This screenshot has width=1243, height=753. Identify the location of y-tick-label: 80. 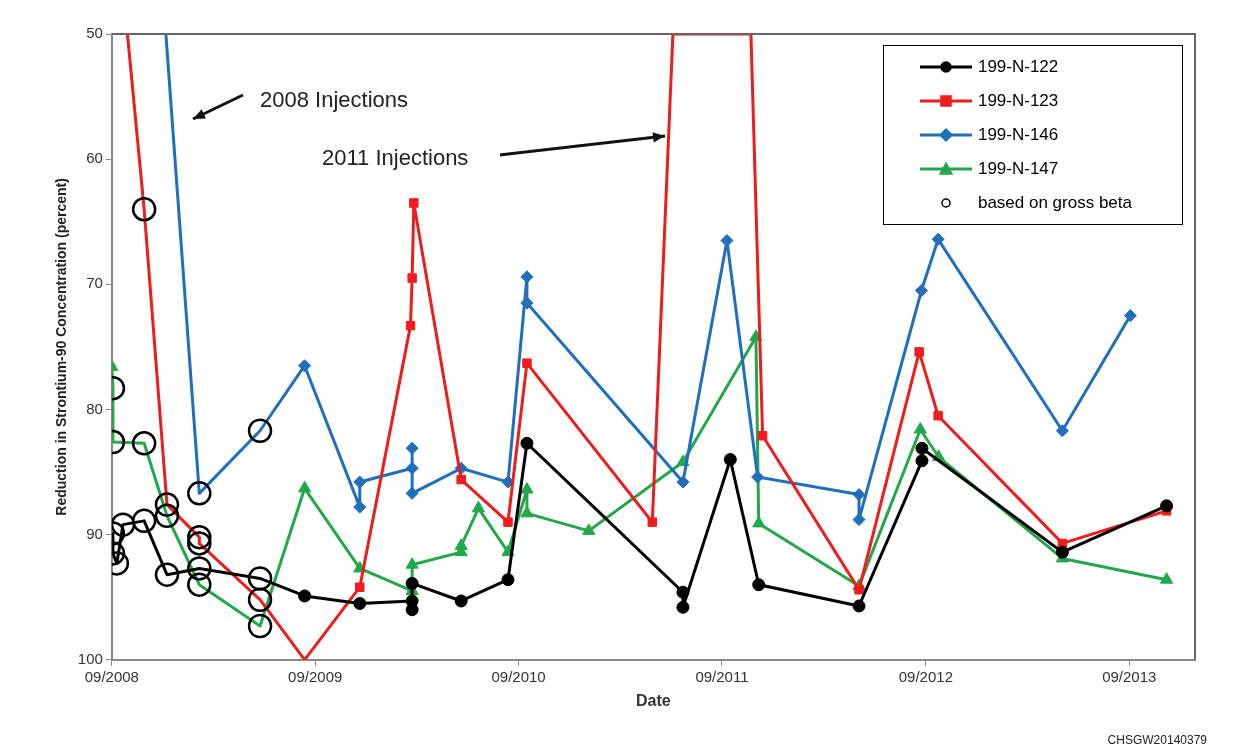
(94, 408).